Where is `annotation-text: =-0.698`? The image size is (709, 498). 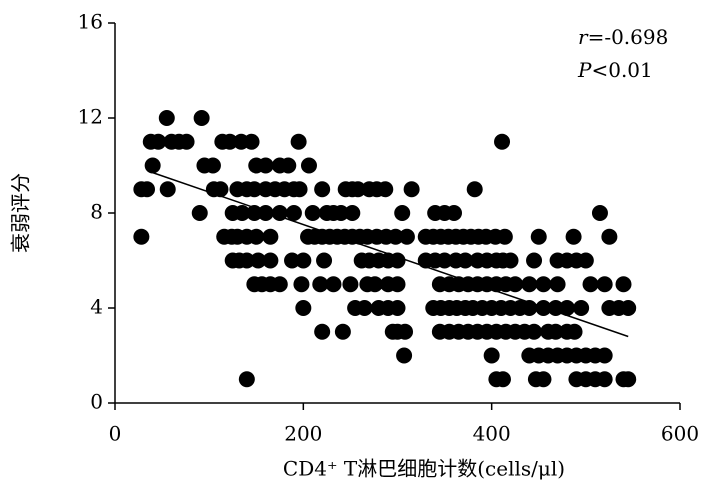
annotation-text: =-0.698 is located at coordinates (628, 37).